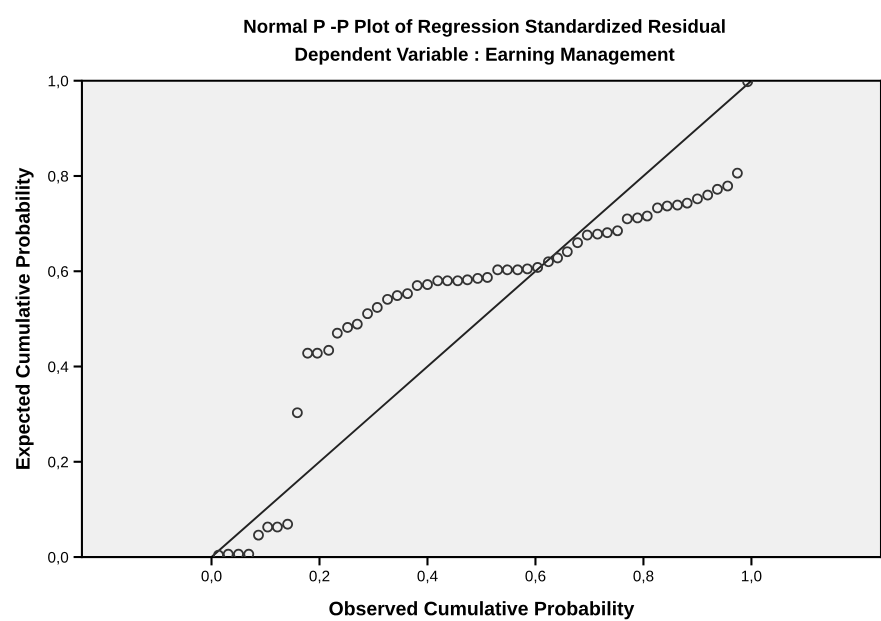 This screenshot has width=881, height=621. I want to click on y-tick-label: 0,6, so click(58, 272).